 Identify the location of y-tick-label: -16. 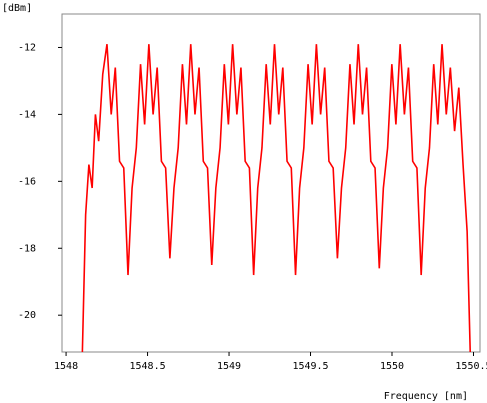
(27, 181).